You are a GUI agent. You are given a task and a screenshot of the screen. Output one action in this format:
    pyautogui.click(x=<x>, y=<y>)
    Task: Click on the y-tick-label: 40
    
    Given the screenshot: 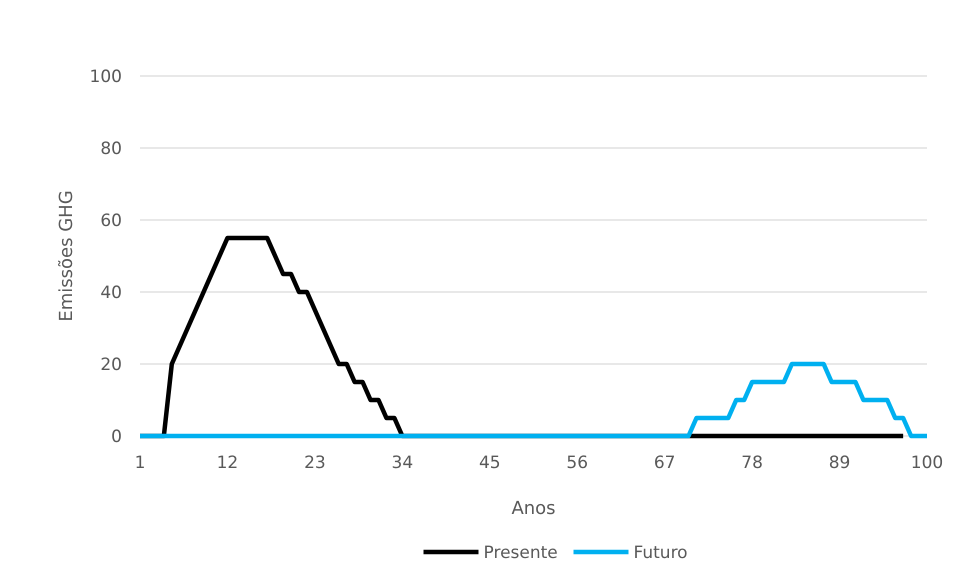 What is the action you would take?
    pyautogui.click(x=111, y=292)
    